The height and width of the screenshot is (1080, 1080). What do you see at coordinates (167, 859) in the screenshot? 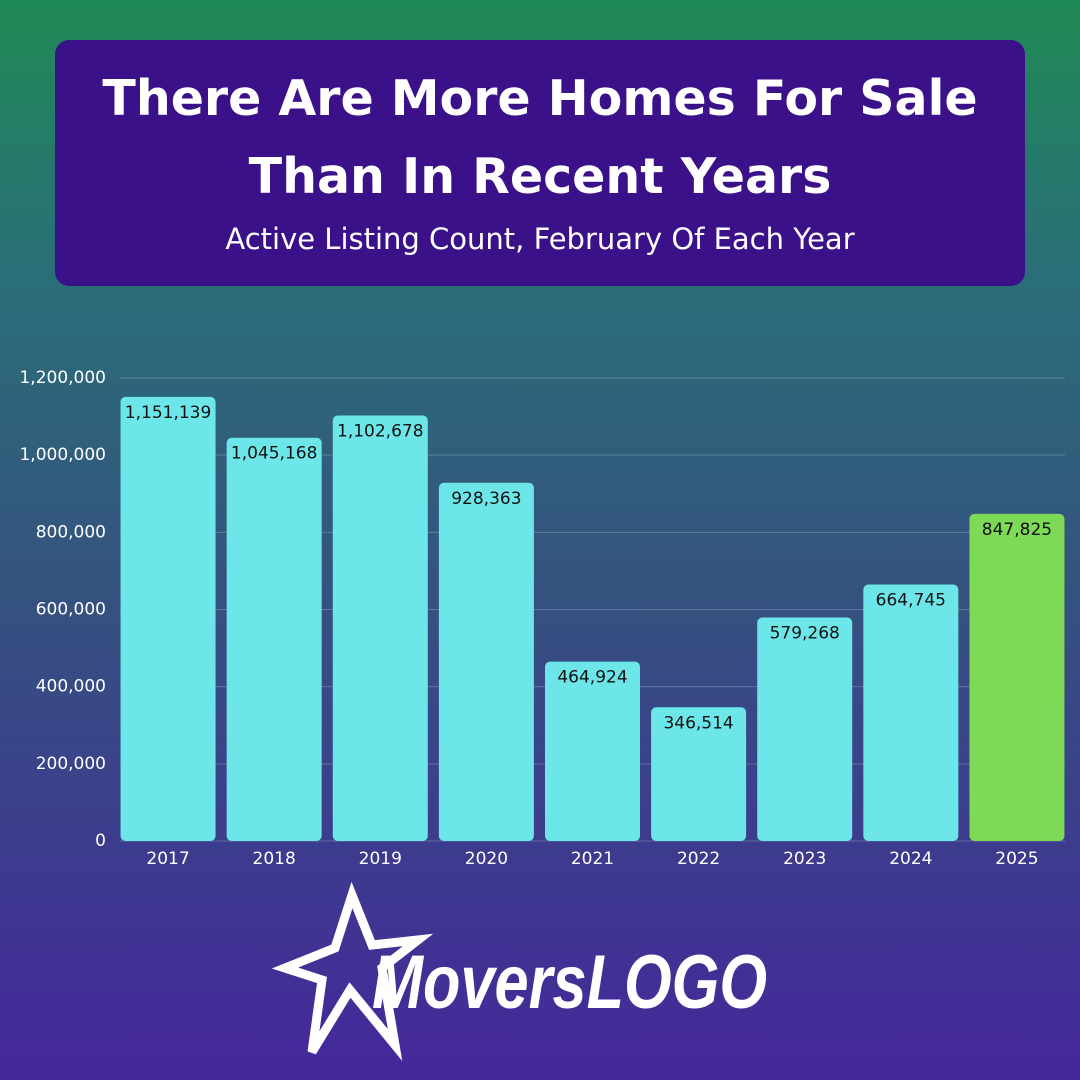
I see `x-tick-label: 2017` at bounding box center [167, 859].